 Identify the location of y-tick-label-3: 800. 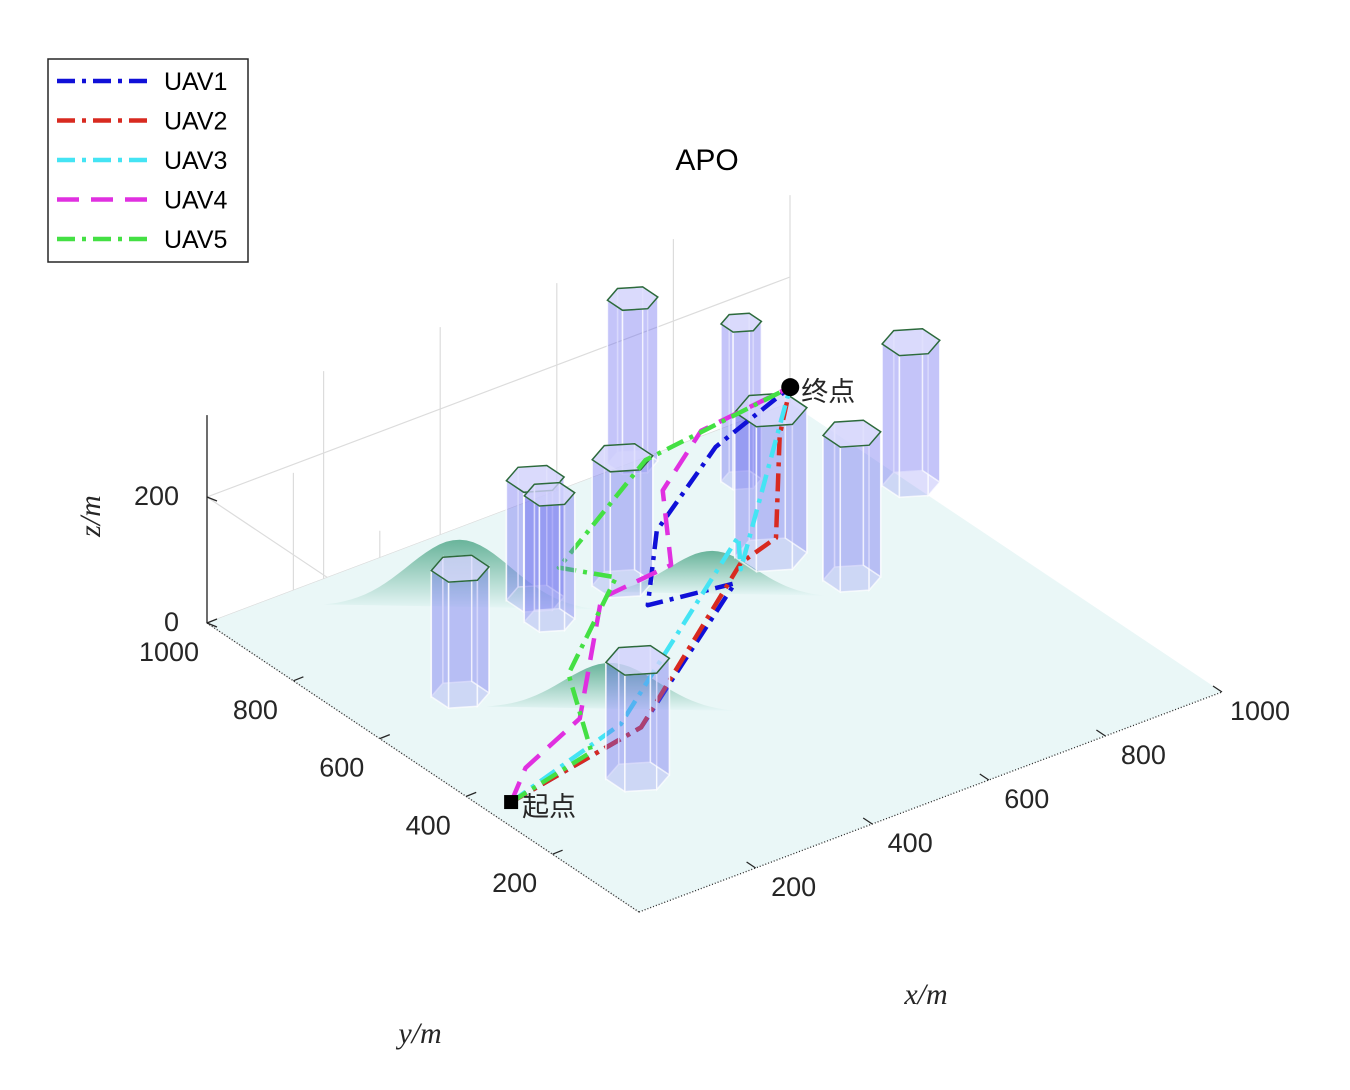
(255, 710).